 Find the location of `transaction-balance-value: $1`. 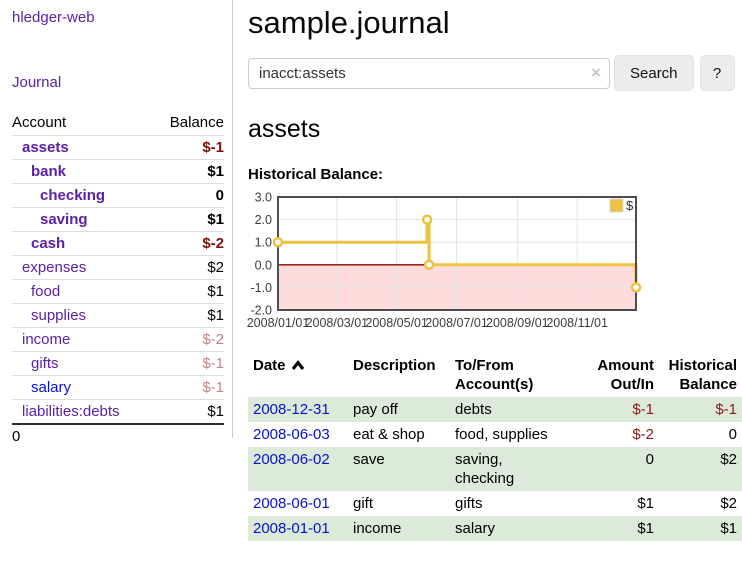

transaction-balance-value: $1 is located at coordinates (728, 528).